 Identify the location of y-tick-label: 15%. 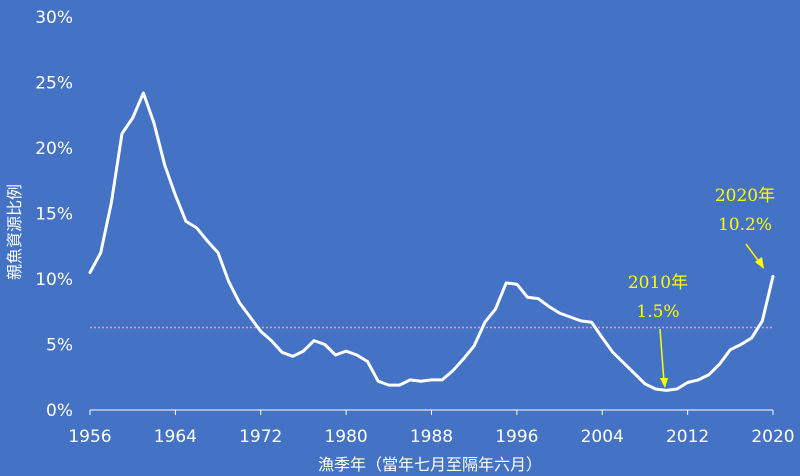
(54, 215).